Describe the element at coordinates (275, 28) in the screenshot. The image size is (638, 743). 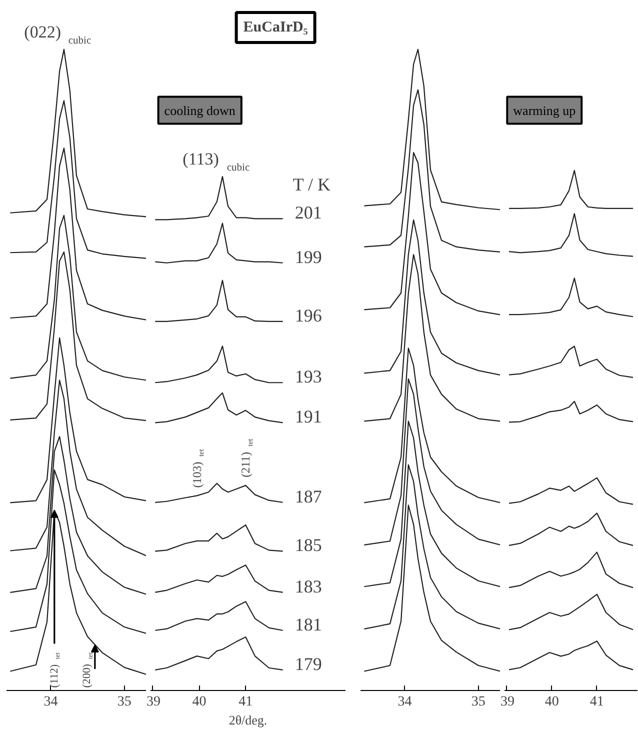
I see `chart-title: EuCaIrD₅` at that location.